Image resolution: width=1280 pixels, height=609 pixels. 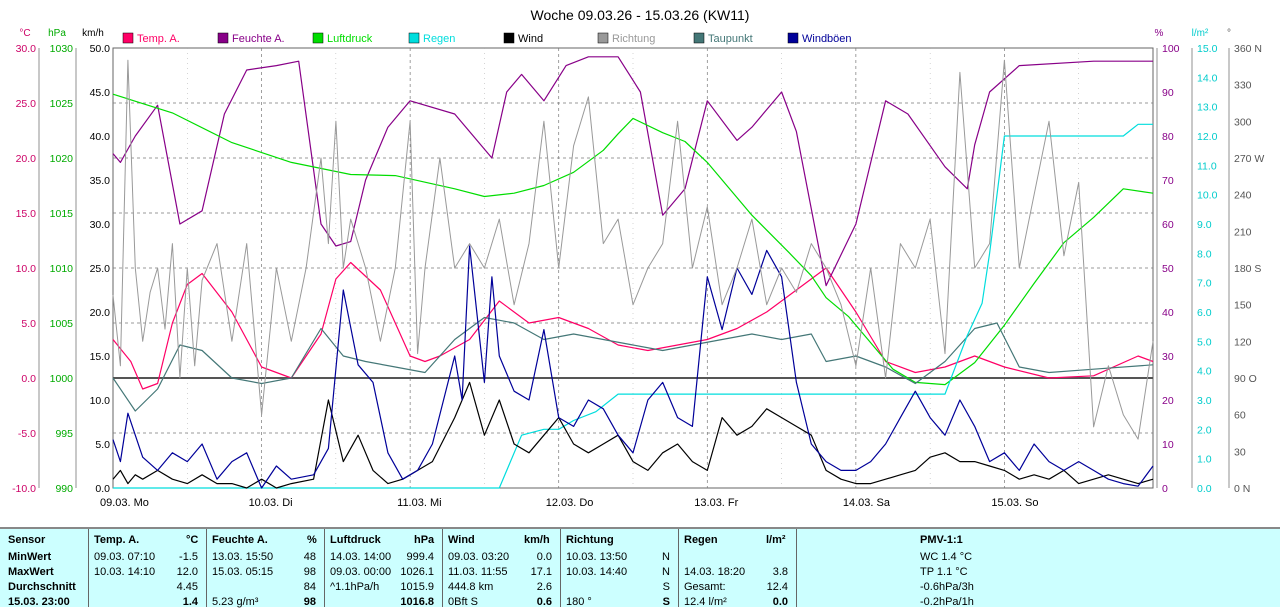 I want to click on tick-pressure_hpa-0: 1030, so click(x=62, y=49).